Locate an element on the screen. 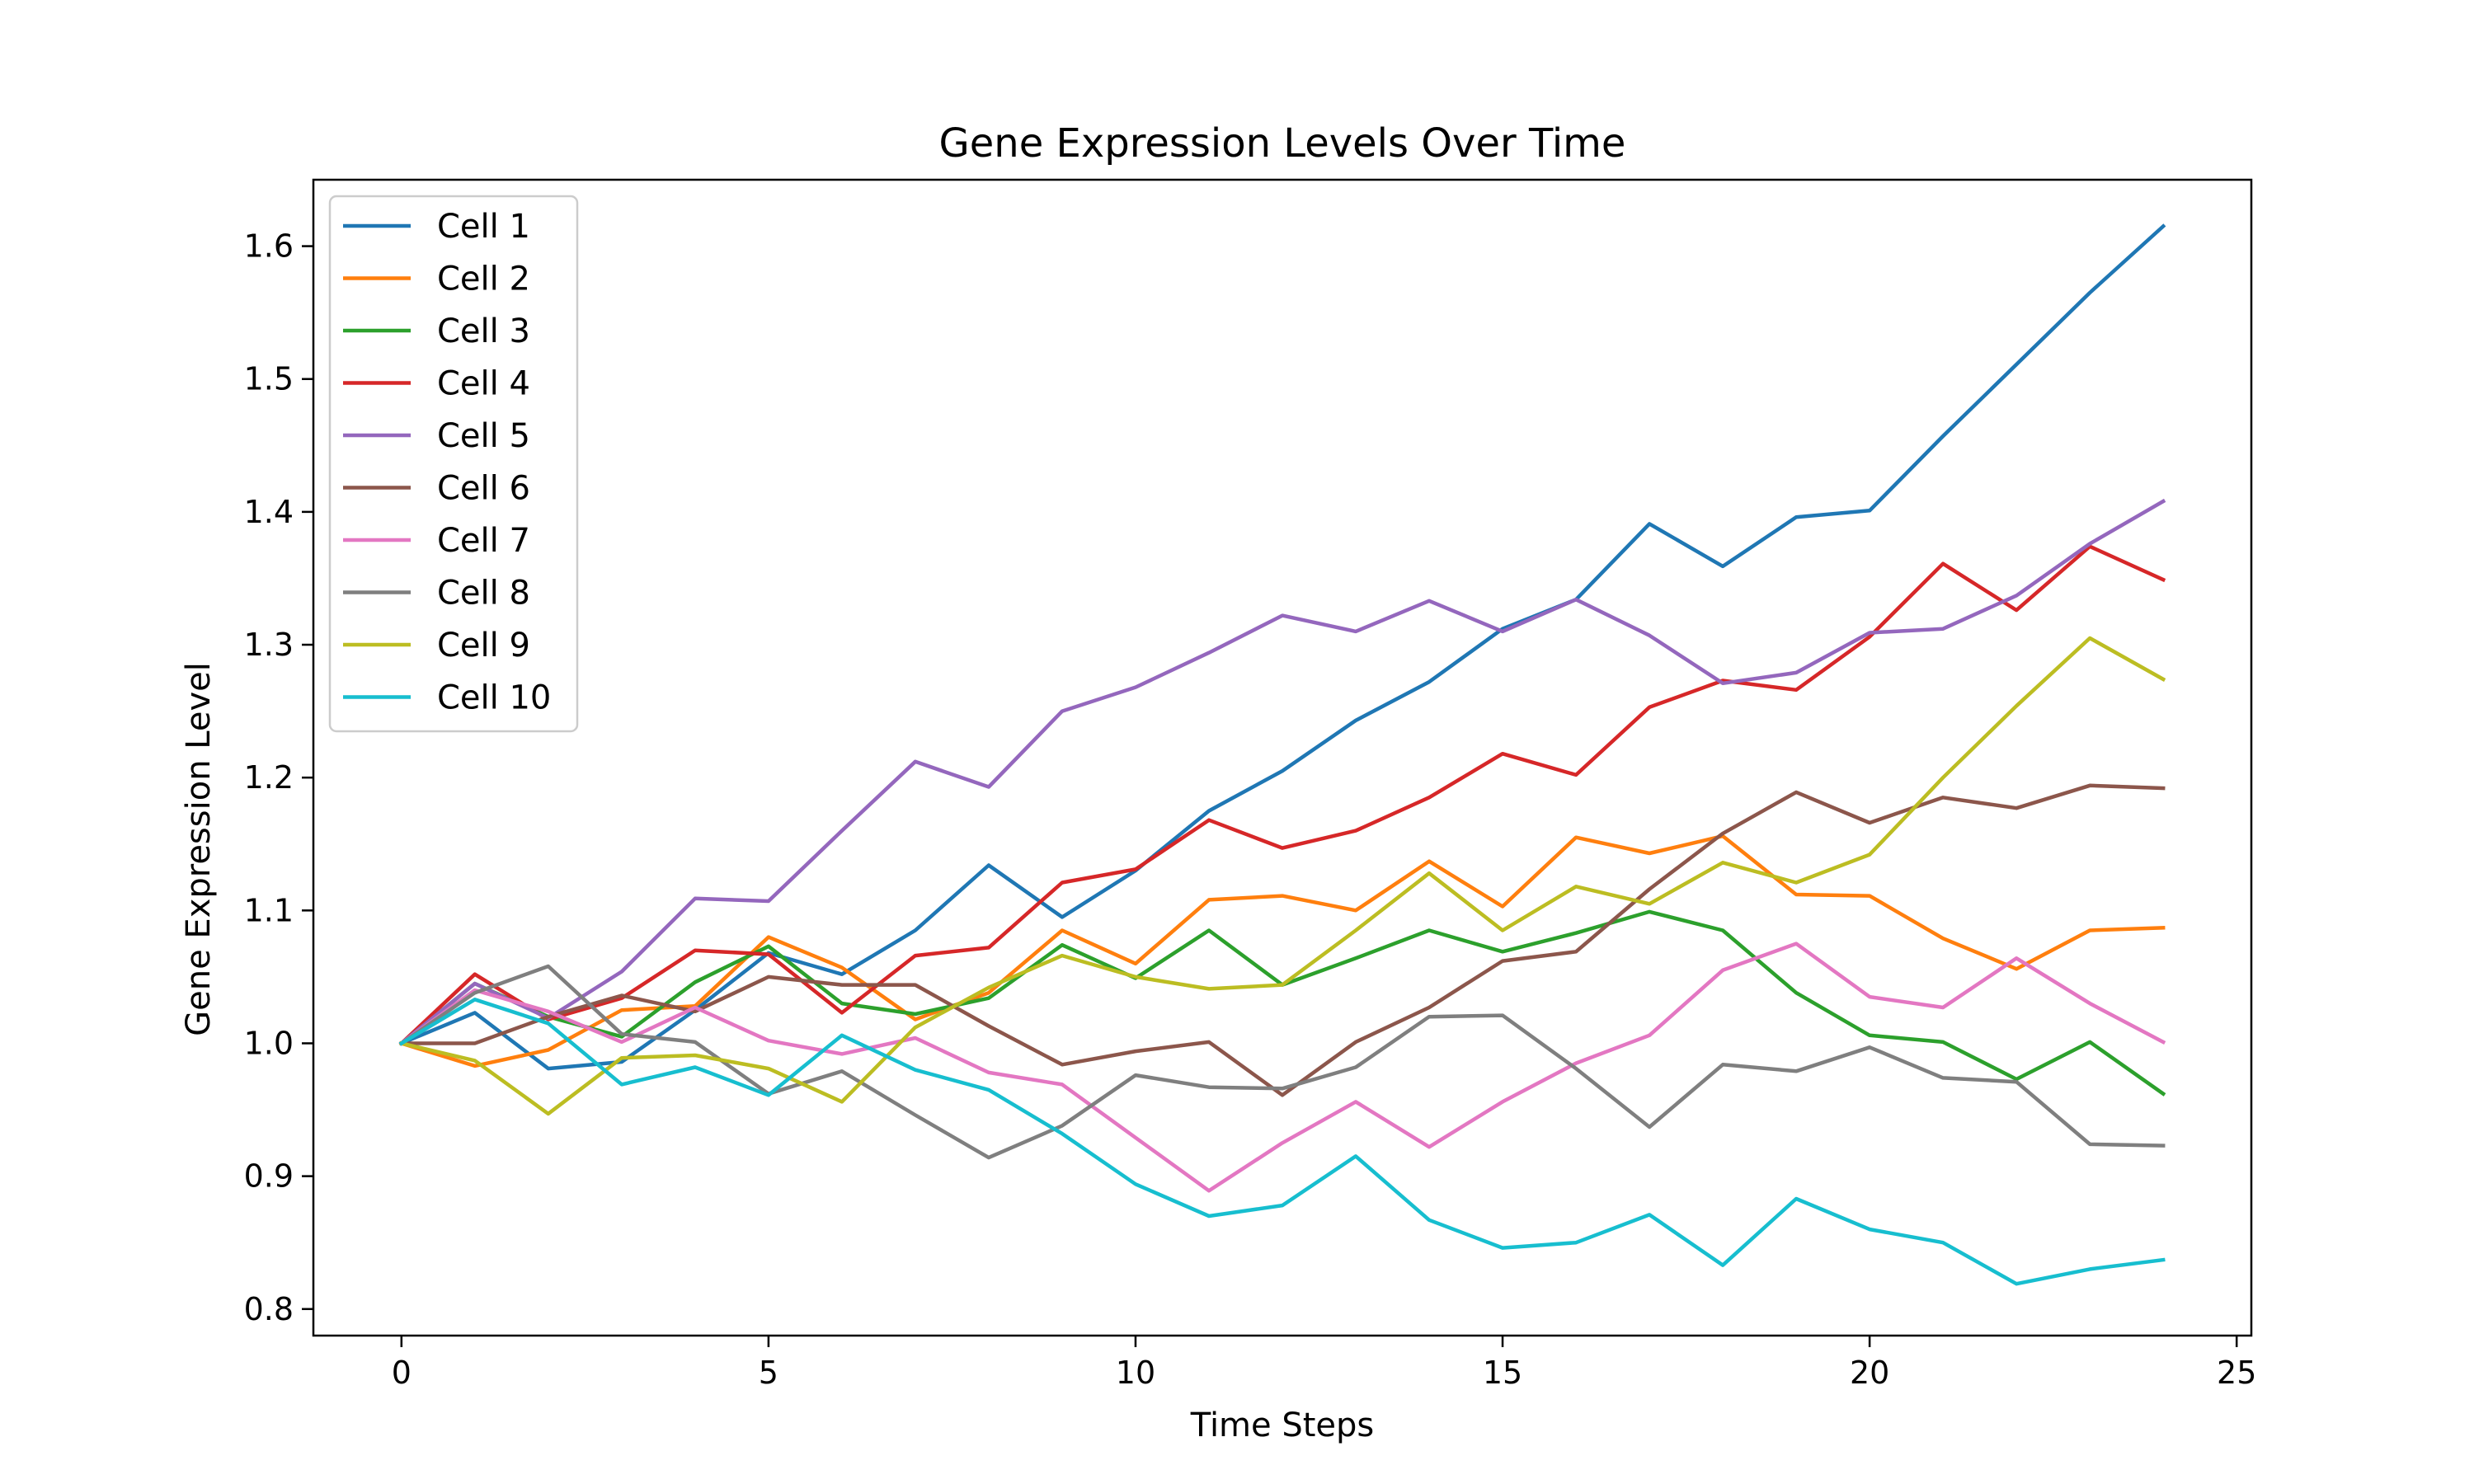  legend-entry: Cell 4 is located at coordinates (483, 384).